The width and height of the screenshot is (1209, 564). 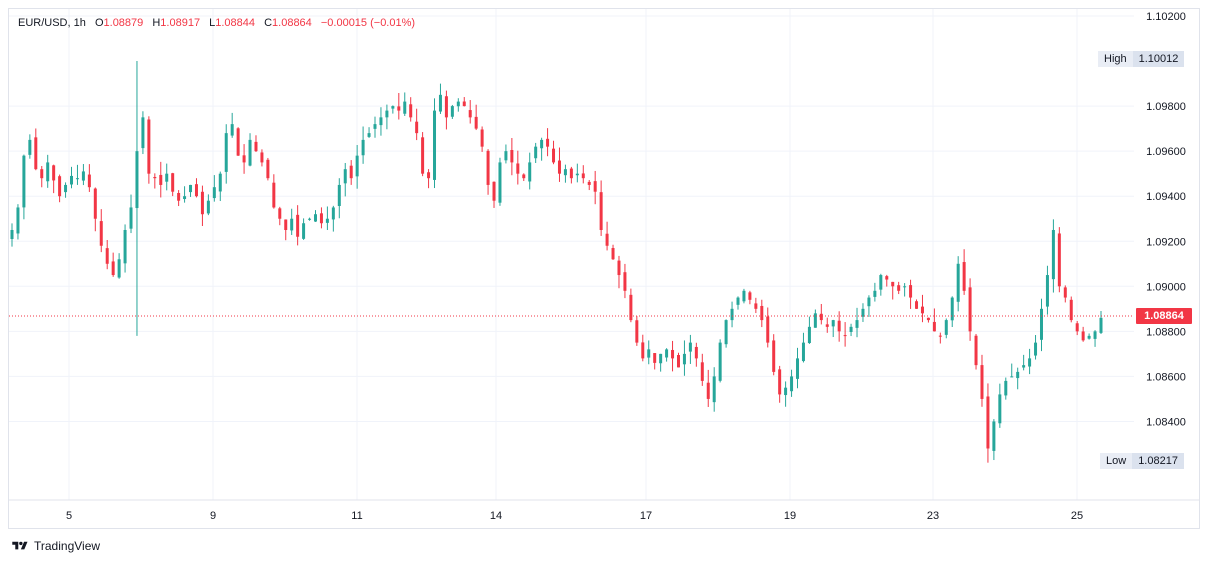 I want to click on y-tick-label: 1.10200, so click(x=1166, y=17).